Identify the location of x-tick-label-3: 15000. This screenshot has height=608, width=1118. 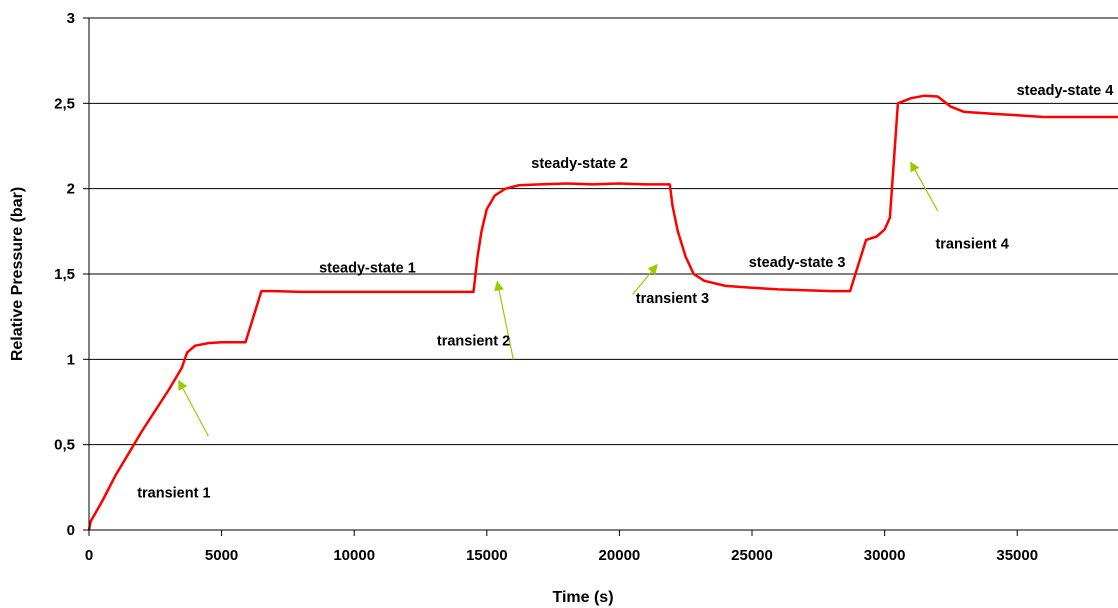
(487, 555).